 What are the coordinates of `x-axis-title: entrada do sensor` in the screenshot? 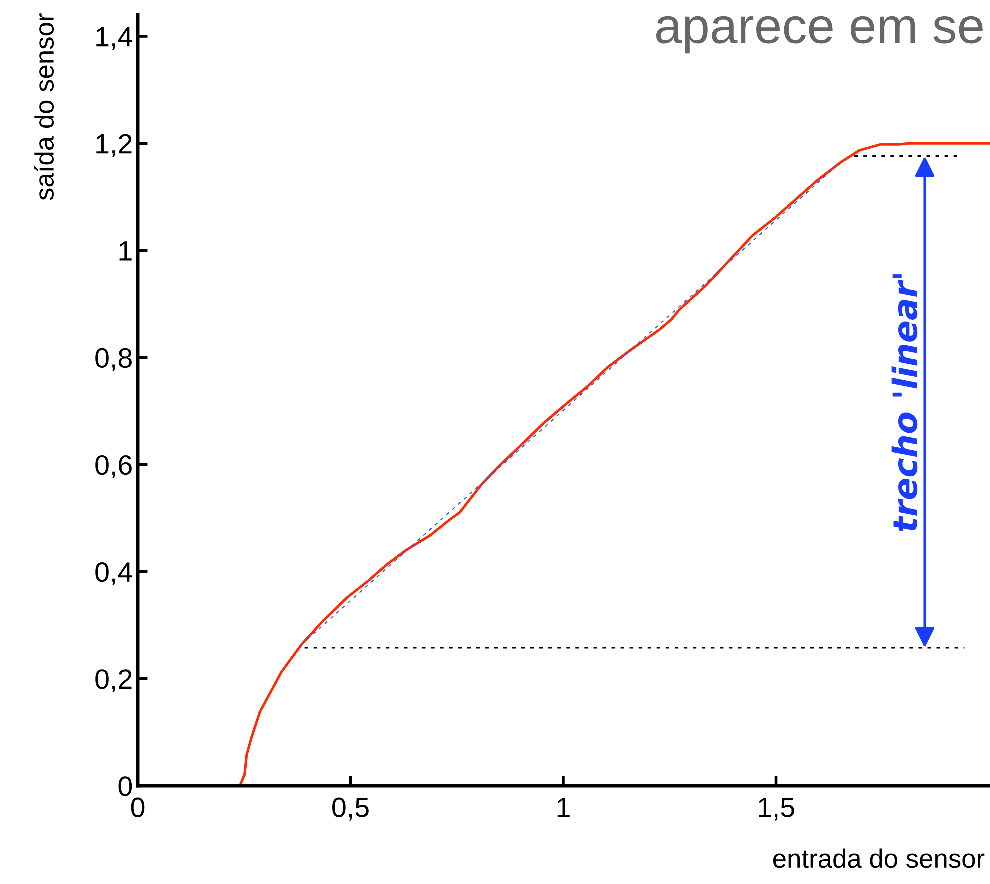 It's located at (879, 858).